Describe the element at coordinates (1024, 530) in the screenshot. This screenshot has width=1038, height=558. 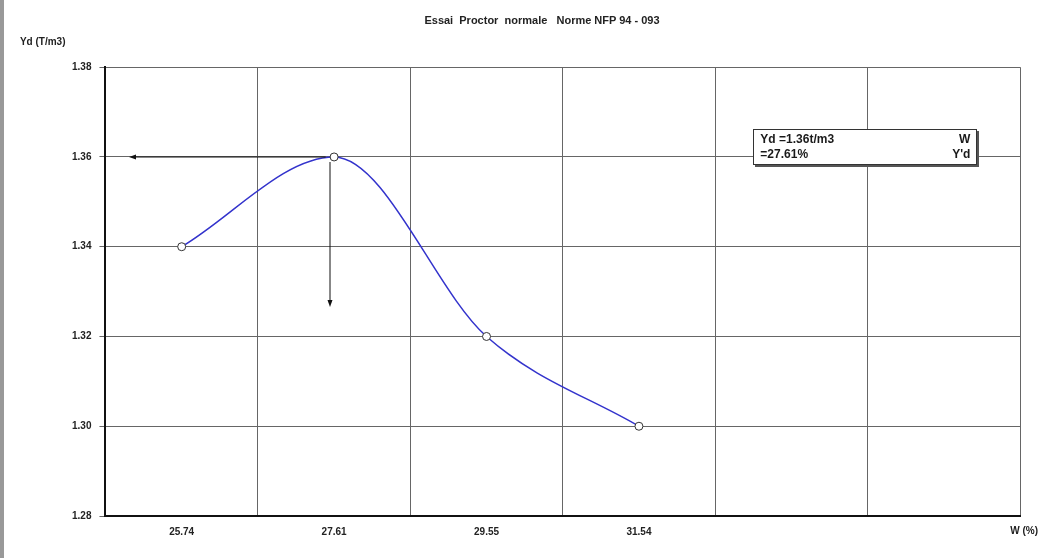
I see `x-axis-title: W (%)` at that location.